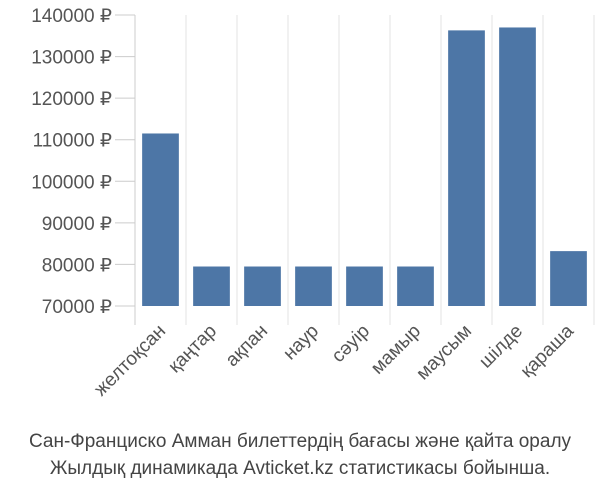  I want to click on y-tick-label: 130000 ₽, so click(71, 58).